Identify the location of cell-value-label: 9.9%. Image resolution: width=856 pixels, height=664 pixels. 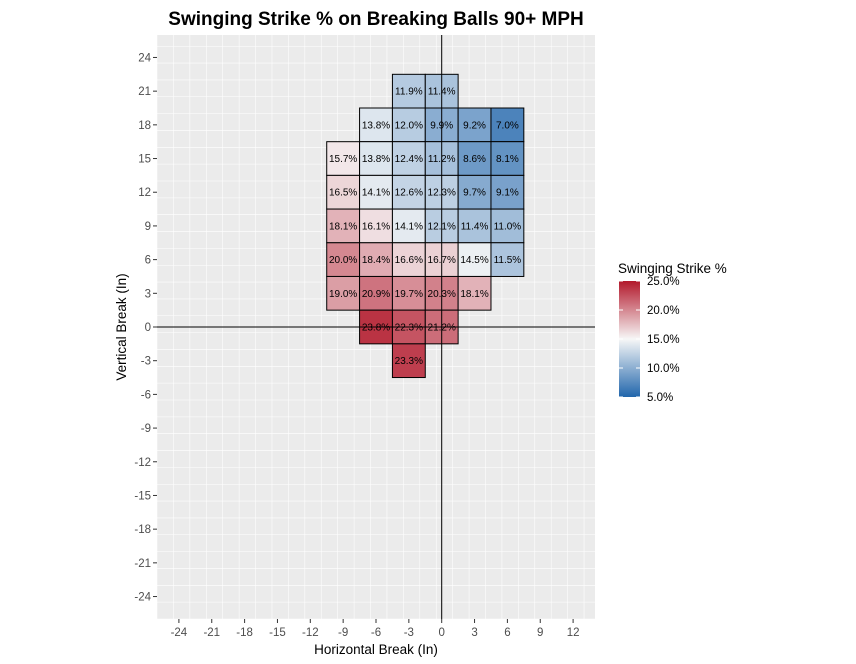
(441, 125).